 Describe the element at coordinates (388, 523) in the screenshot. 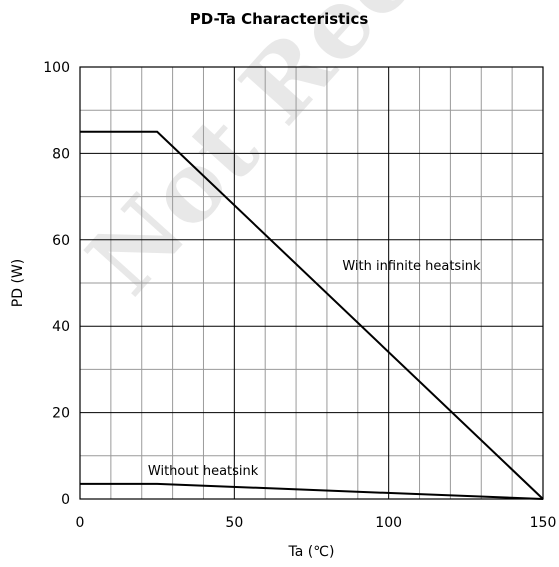

I see `x-tick-label: 100` at that location.